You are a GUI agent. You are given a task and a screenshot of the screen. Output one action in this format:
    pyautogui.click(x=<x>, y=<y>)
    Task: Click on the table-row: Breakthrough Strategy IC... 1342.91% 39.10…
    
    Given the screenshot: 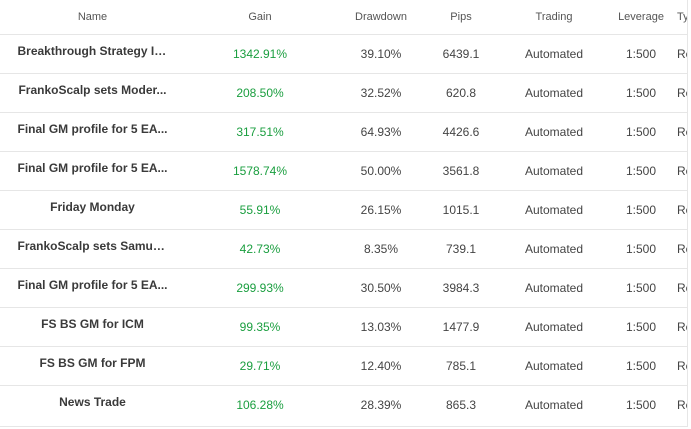 What is the action you would take?
    pyautogui.click(x=343, y=54)
    